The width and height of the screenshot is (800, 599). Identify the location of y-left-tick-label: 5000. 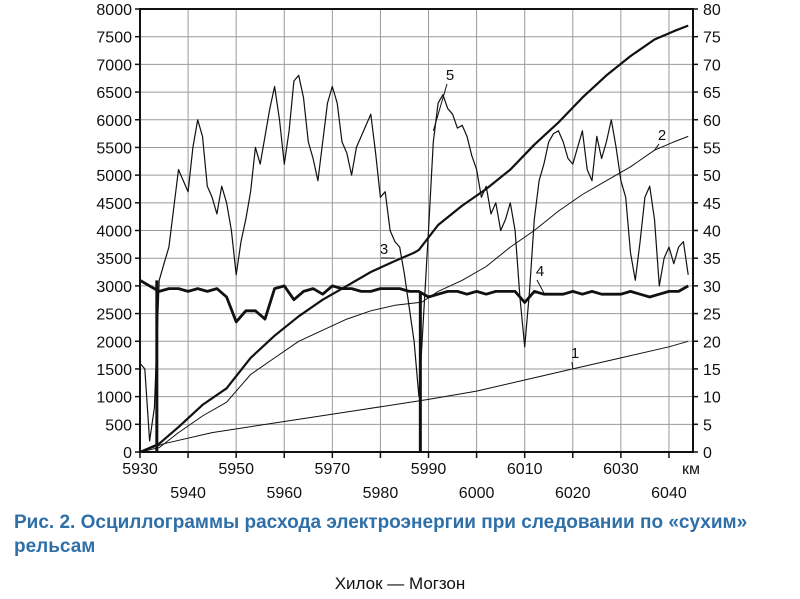
(114, 176).